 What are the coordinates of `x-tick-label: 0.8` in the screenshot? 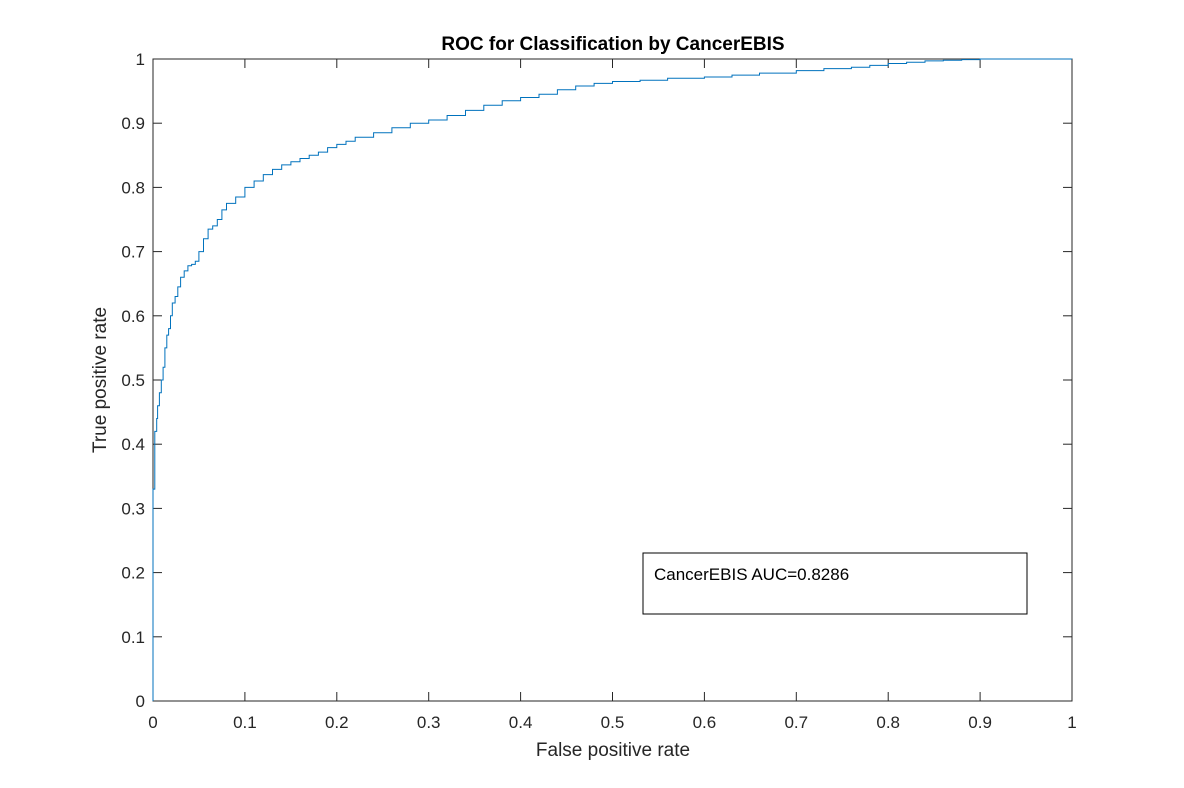 It's located at (888, 722).